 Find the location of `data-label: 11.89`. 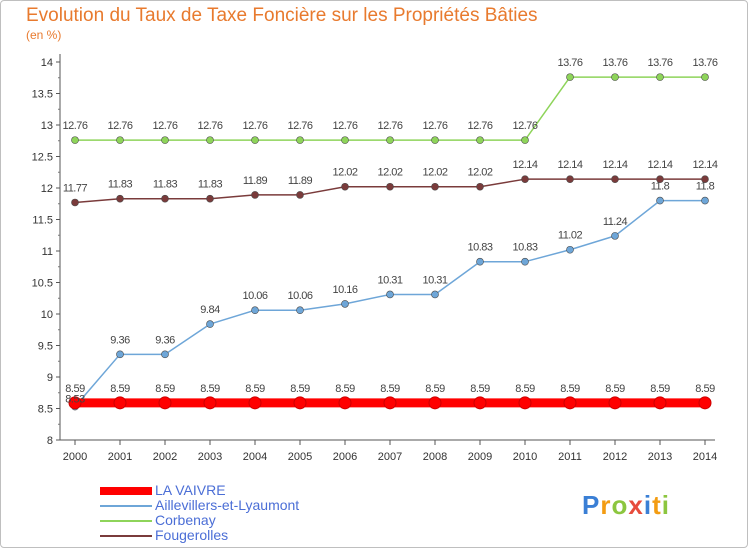

data-label: 11.89 is located at coordinates (255, 181).